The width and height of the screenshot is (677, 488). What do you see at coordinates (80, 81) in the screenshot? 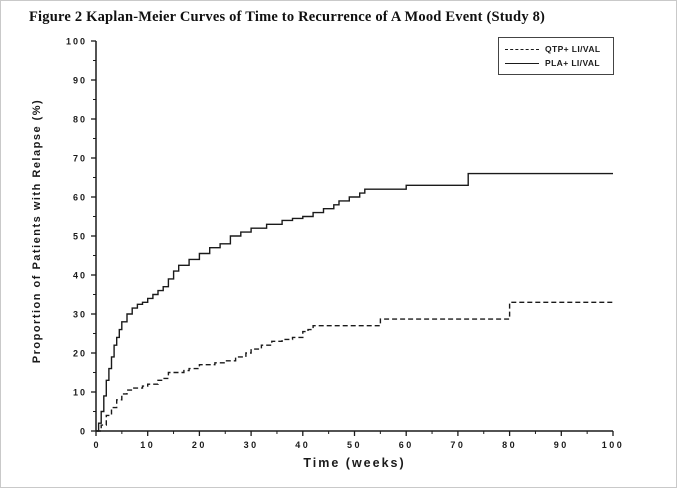
I see `y-tick-label: 90` at bounding box center [80, 81].